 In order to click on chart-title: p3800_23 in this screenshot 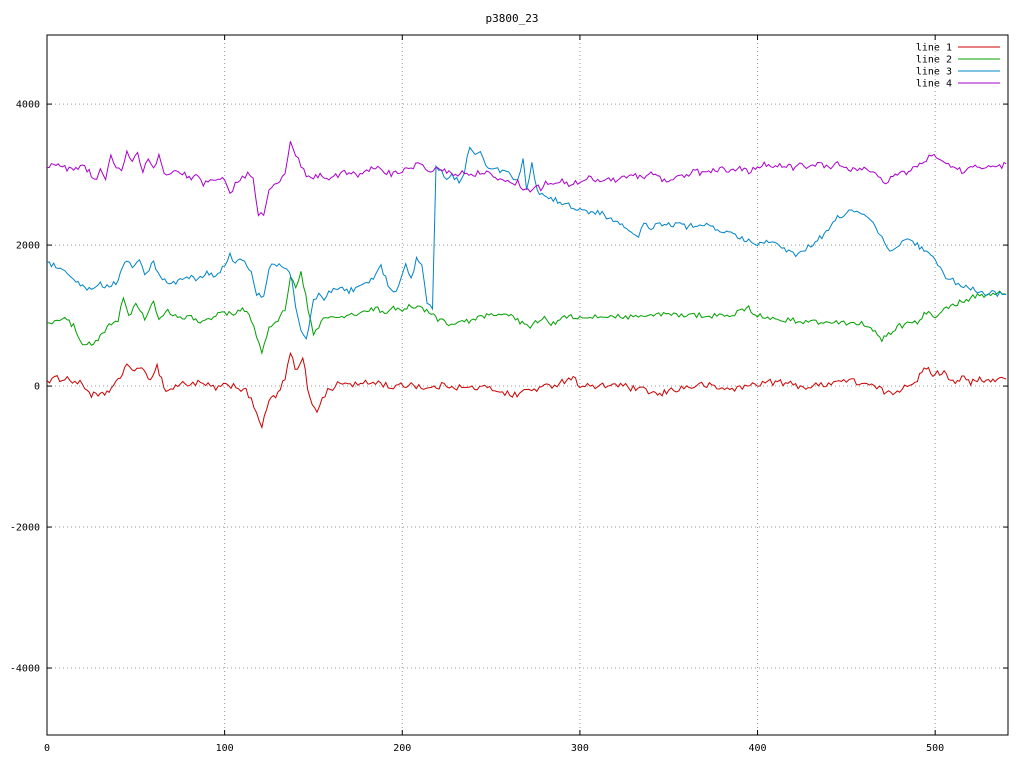, I will do `click(512, 18)`.